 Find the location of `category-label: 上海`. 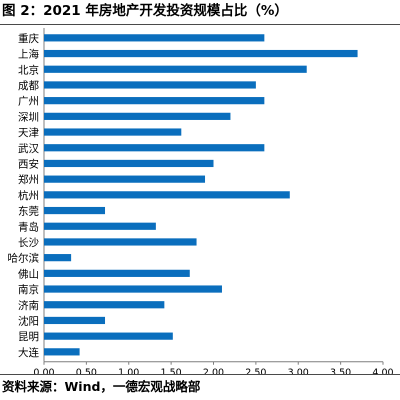

category-label: 上海 is located at coordinates (28, 54).